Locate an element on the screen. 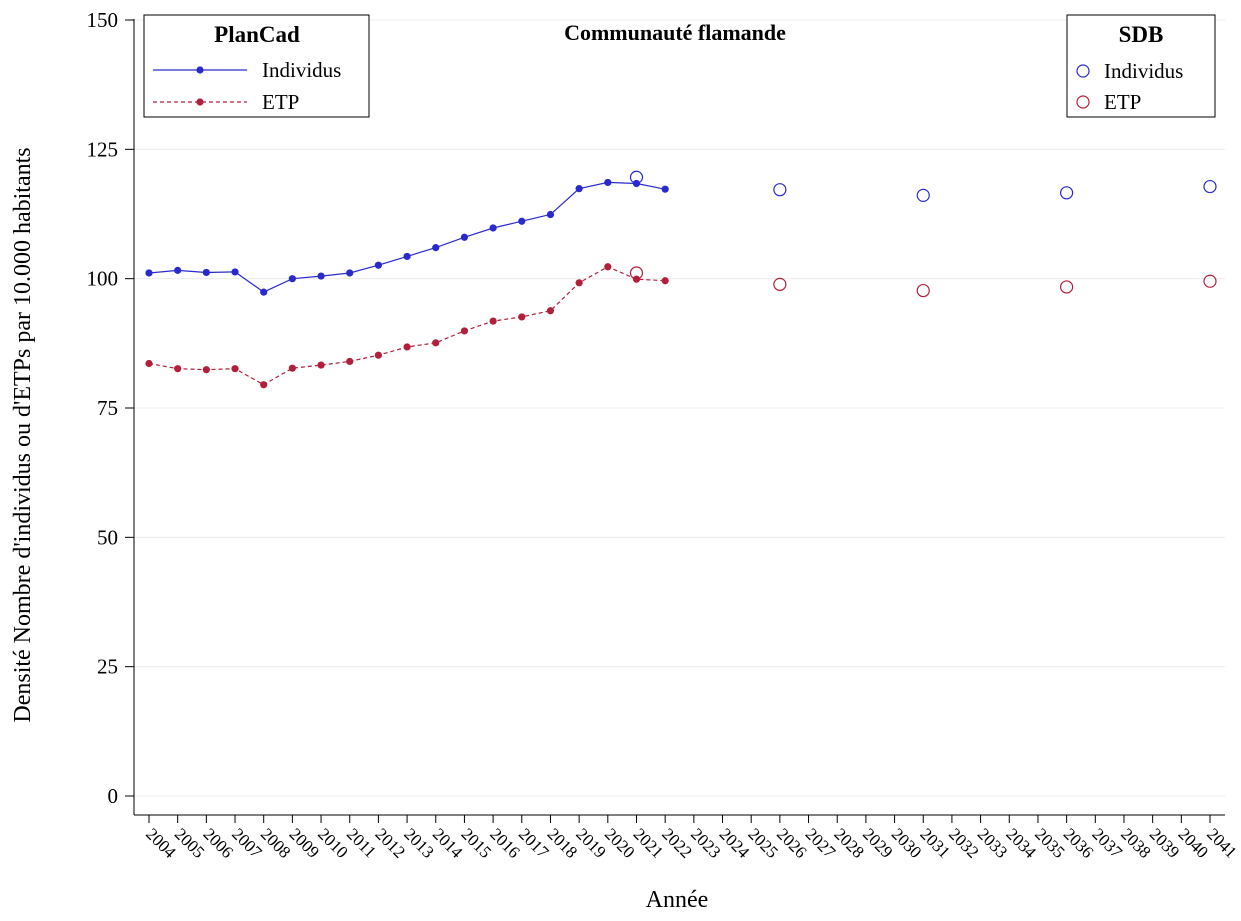  x-tick-label: 2013 is located at coordinates (418, 842).